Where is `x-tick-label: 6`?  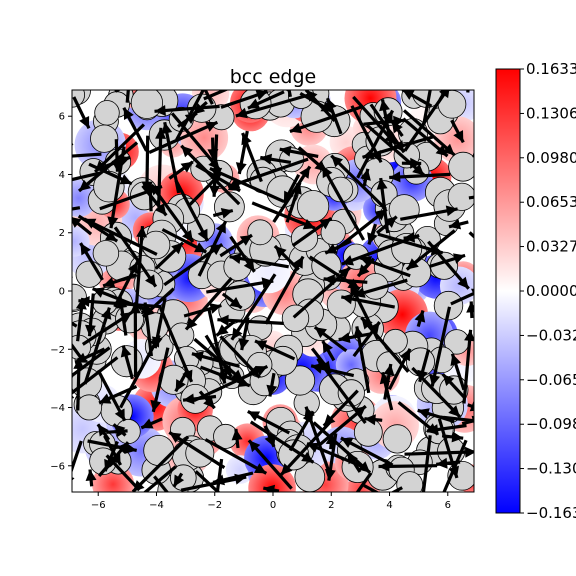
x-tick-label: 6 is located at coordinates (448, 505).